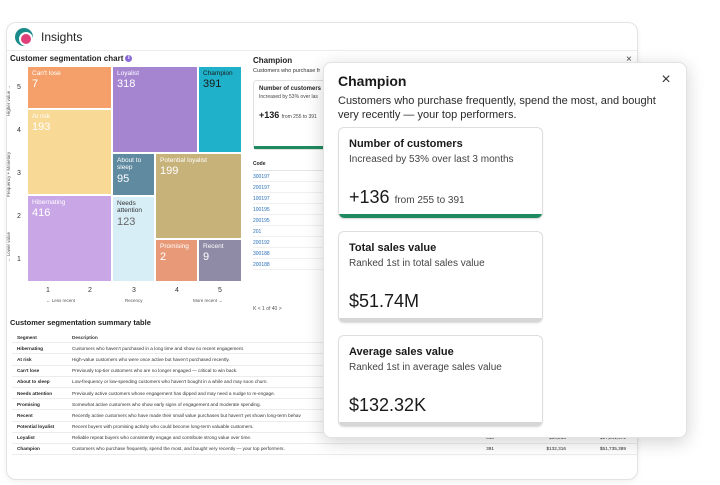  Describe the element at coordinates (298, 164) in the screenshot. I see `code-header: Code` at that location.